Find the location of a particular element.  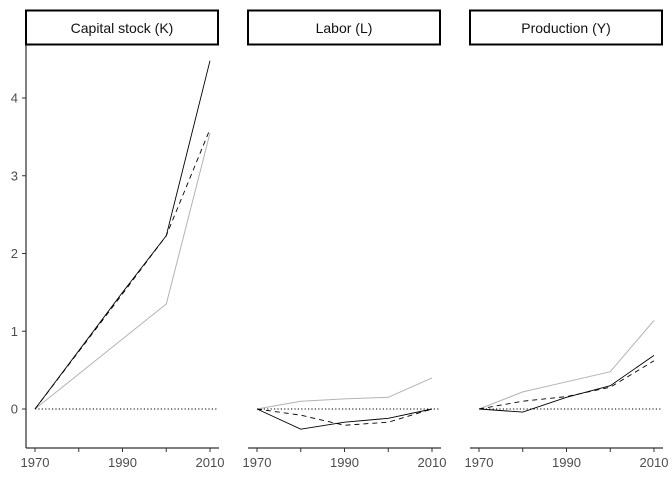

y-tick-label: 4 is located at coordinates (14, 98).